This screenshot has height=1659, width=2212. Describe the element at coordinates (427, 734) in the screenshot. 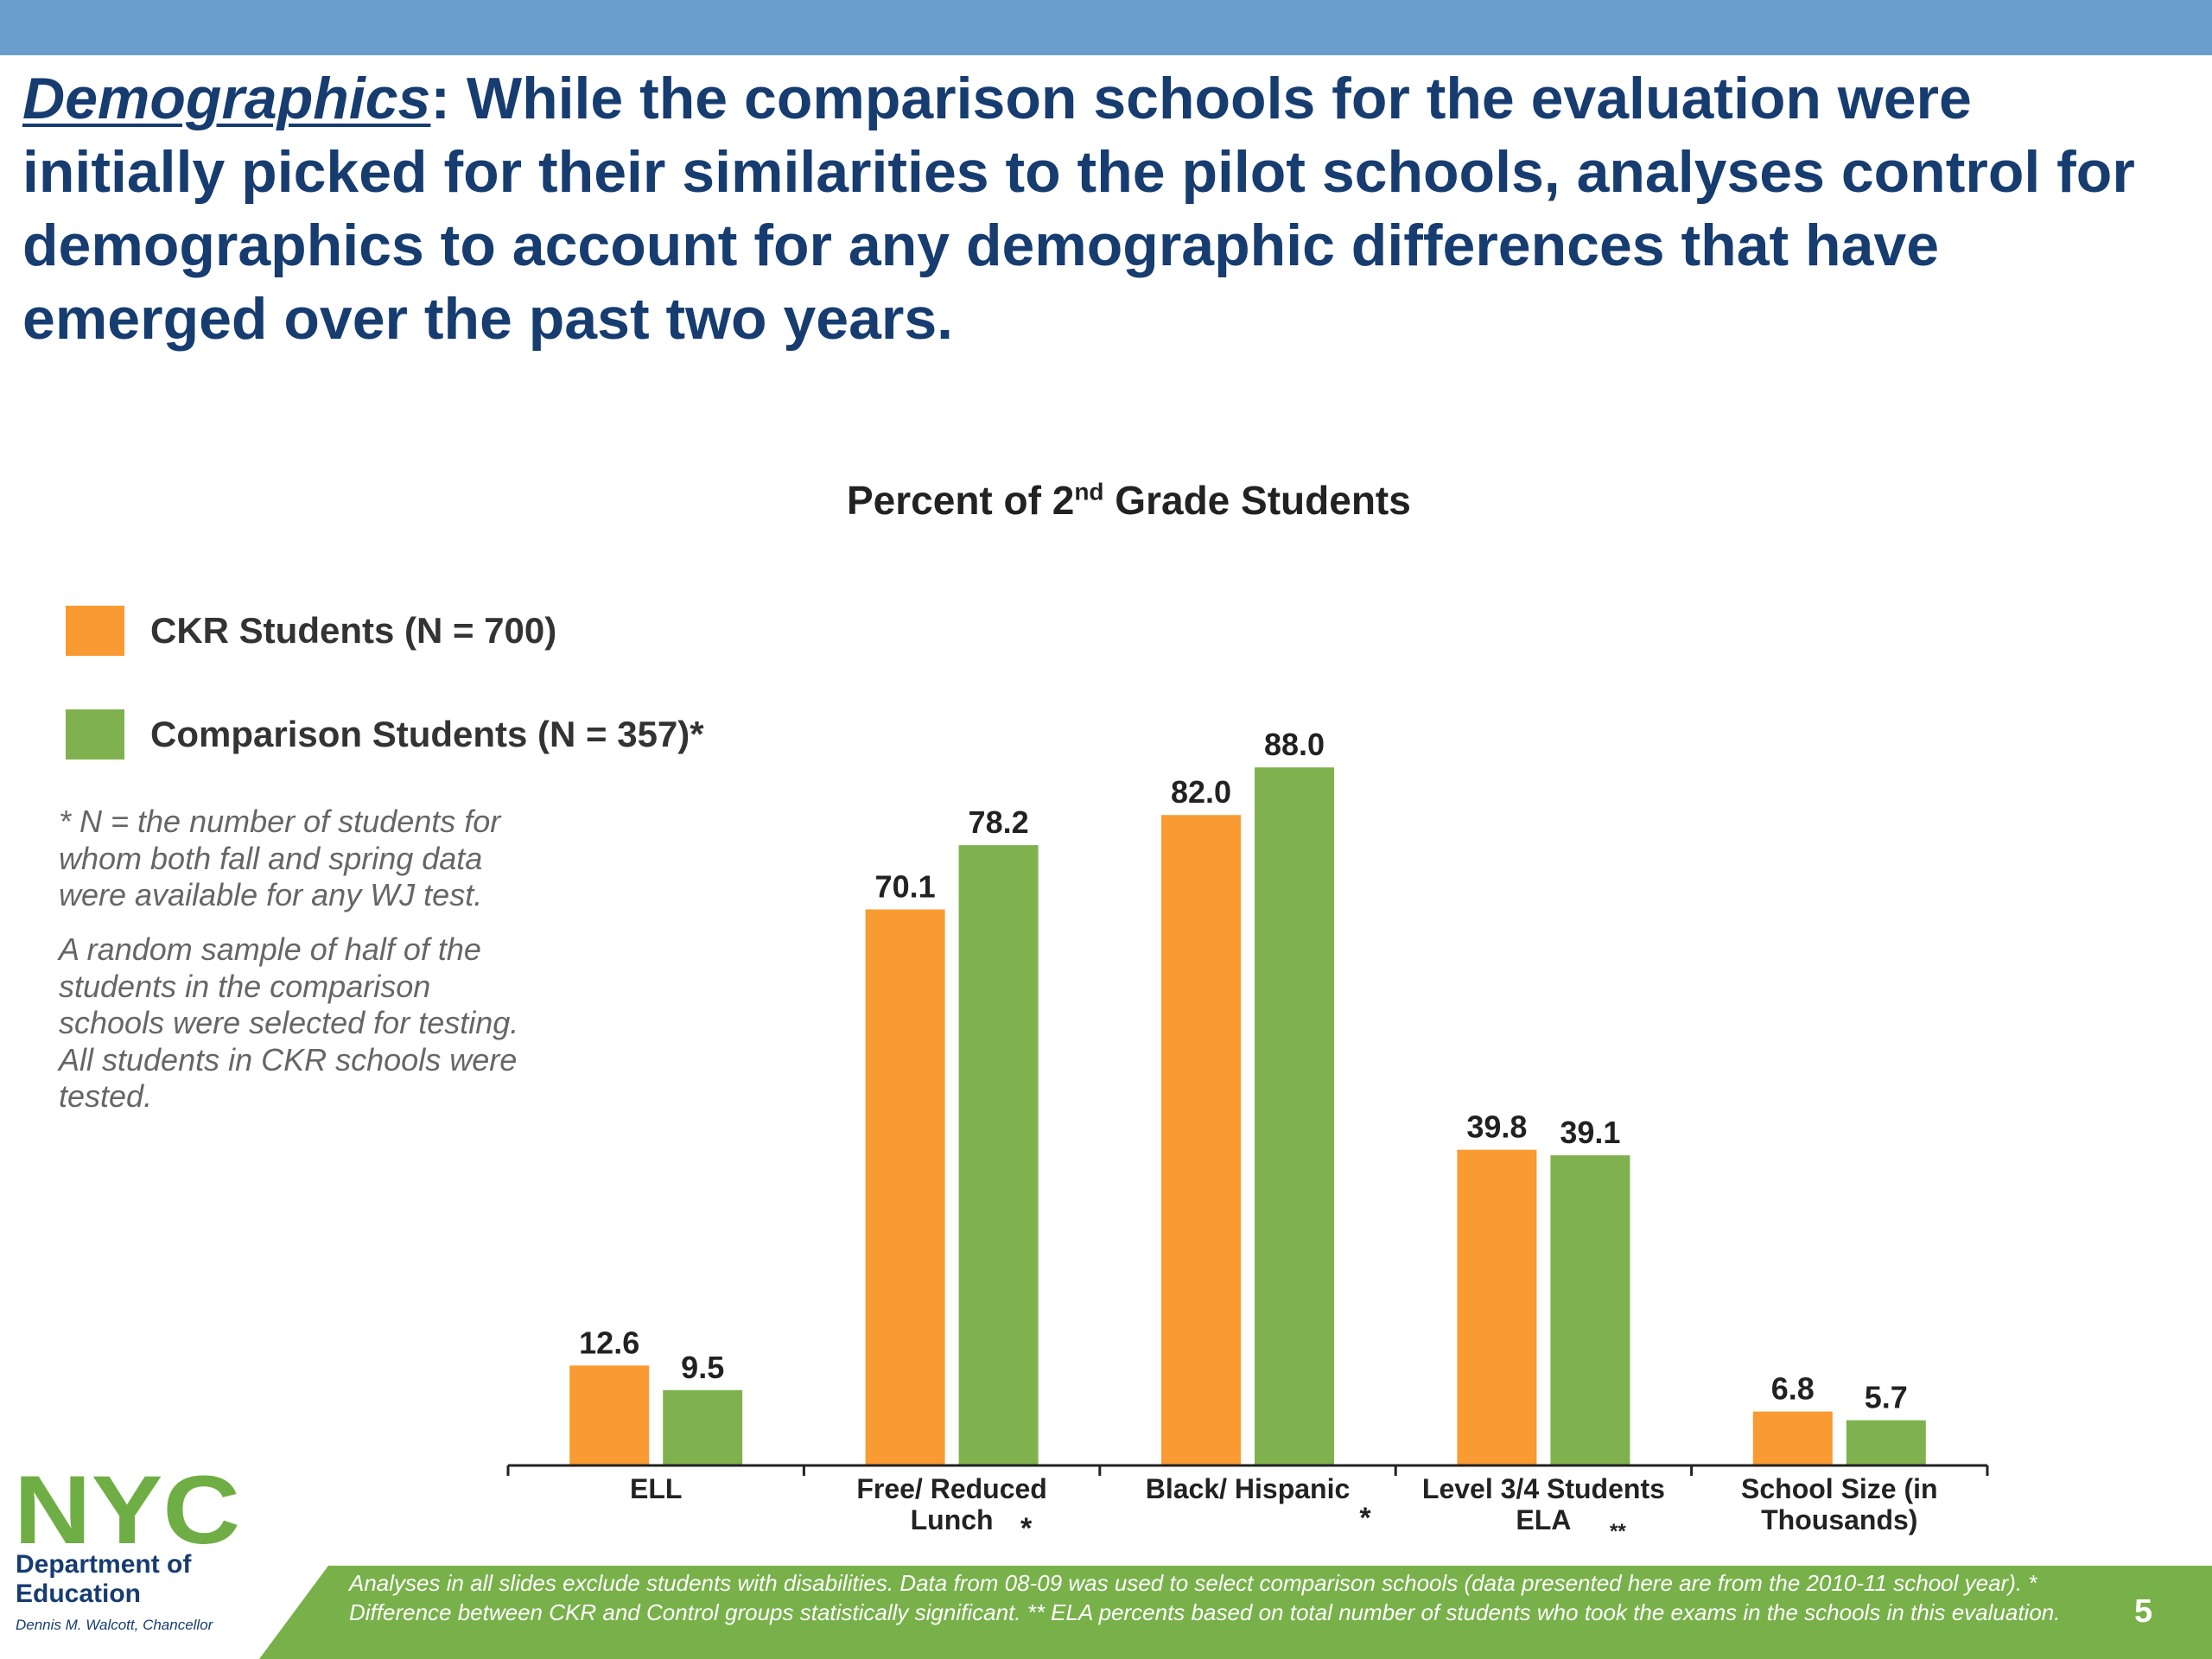

I see `legend-label-comparison: Comparison Students (N = 357)*` at that location.